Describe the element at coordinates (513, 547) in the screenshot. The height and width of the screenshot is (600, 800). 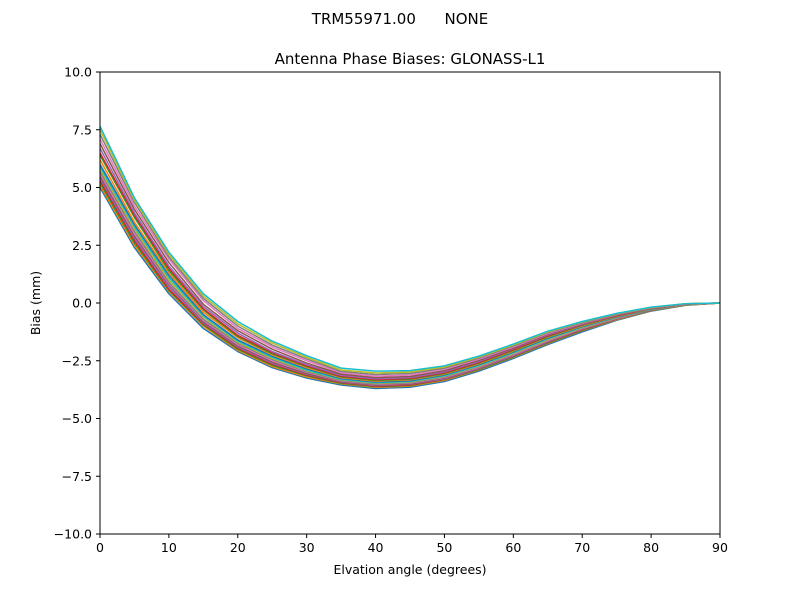
I see `x-tick-label: 60` at that location.